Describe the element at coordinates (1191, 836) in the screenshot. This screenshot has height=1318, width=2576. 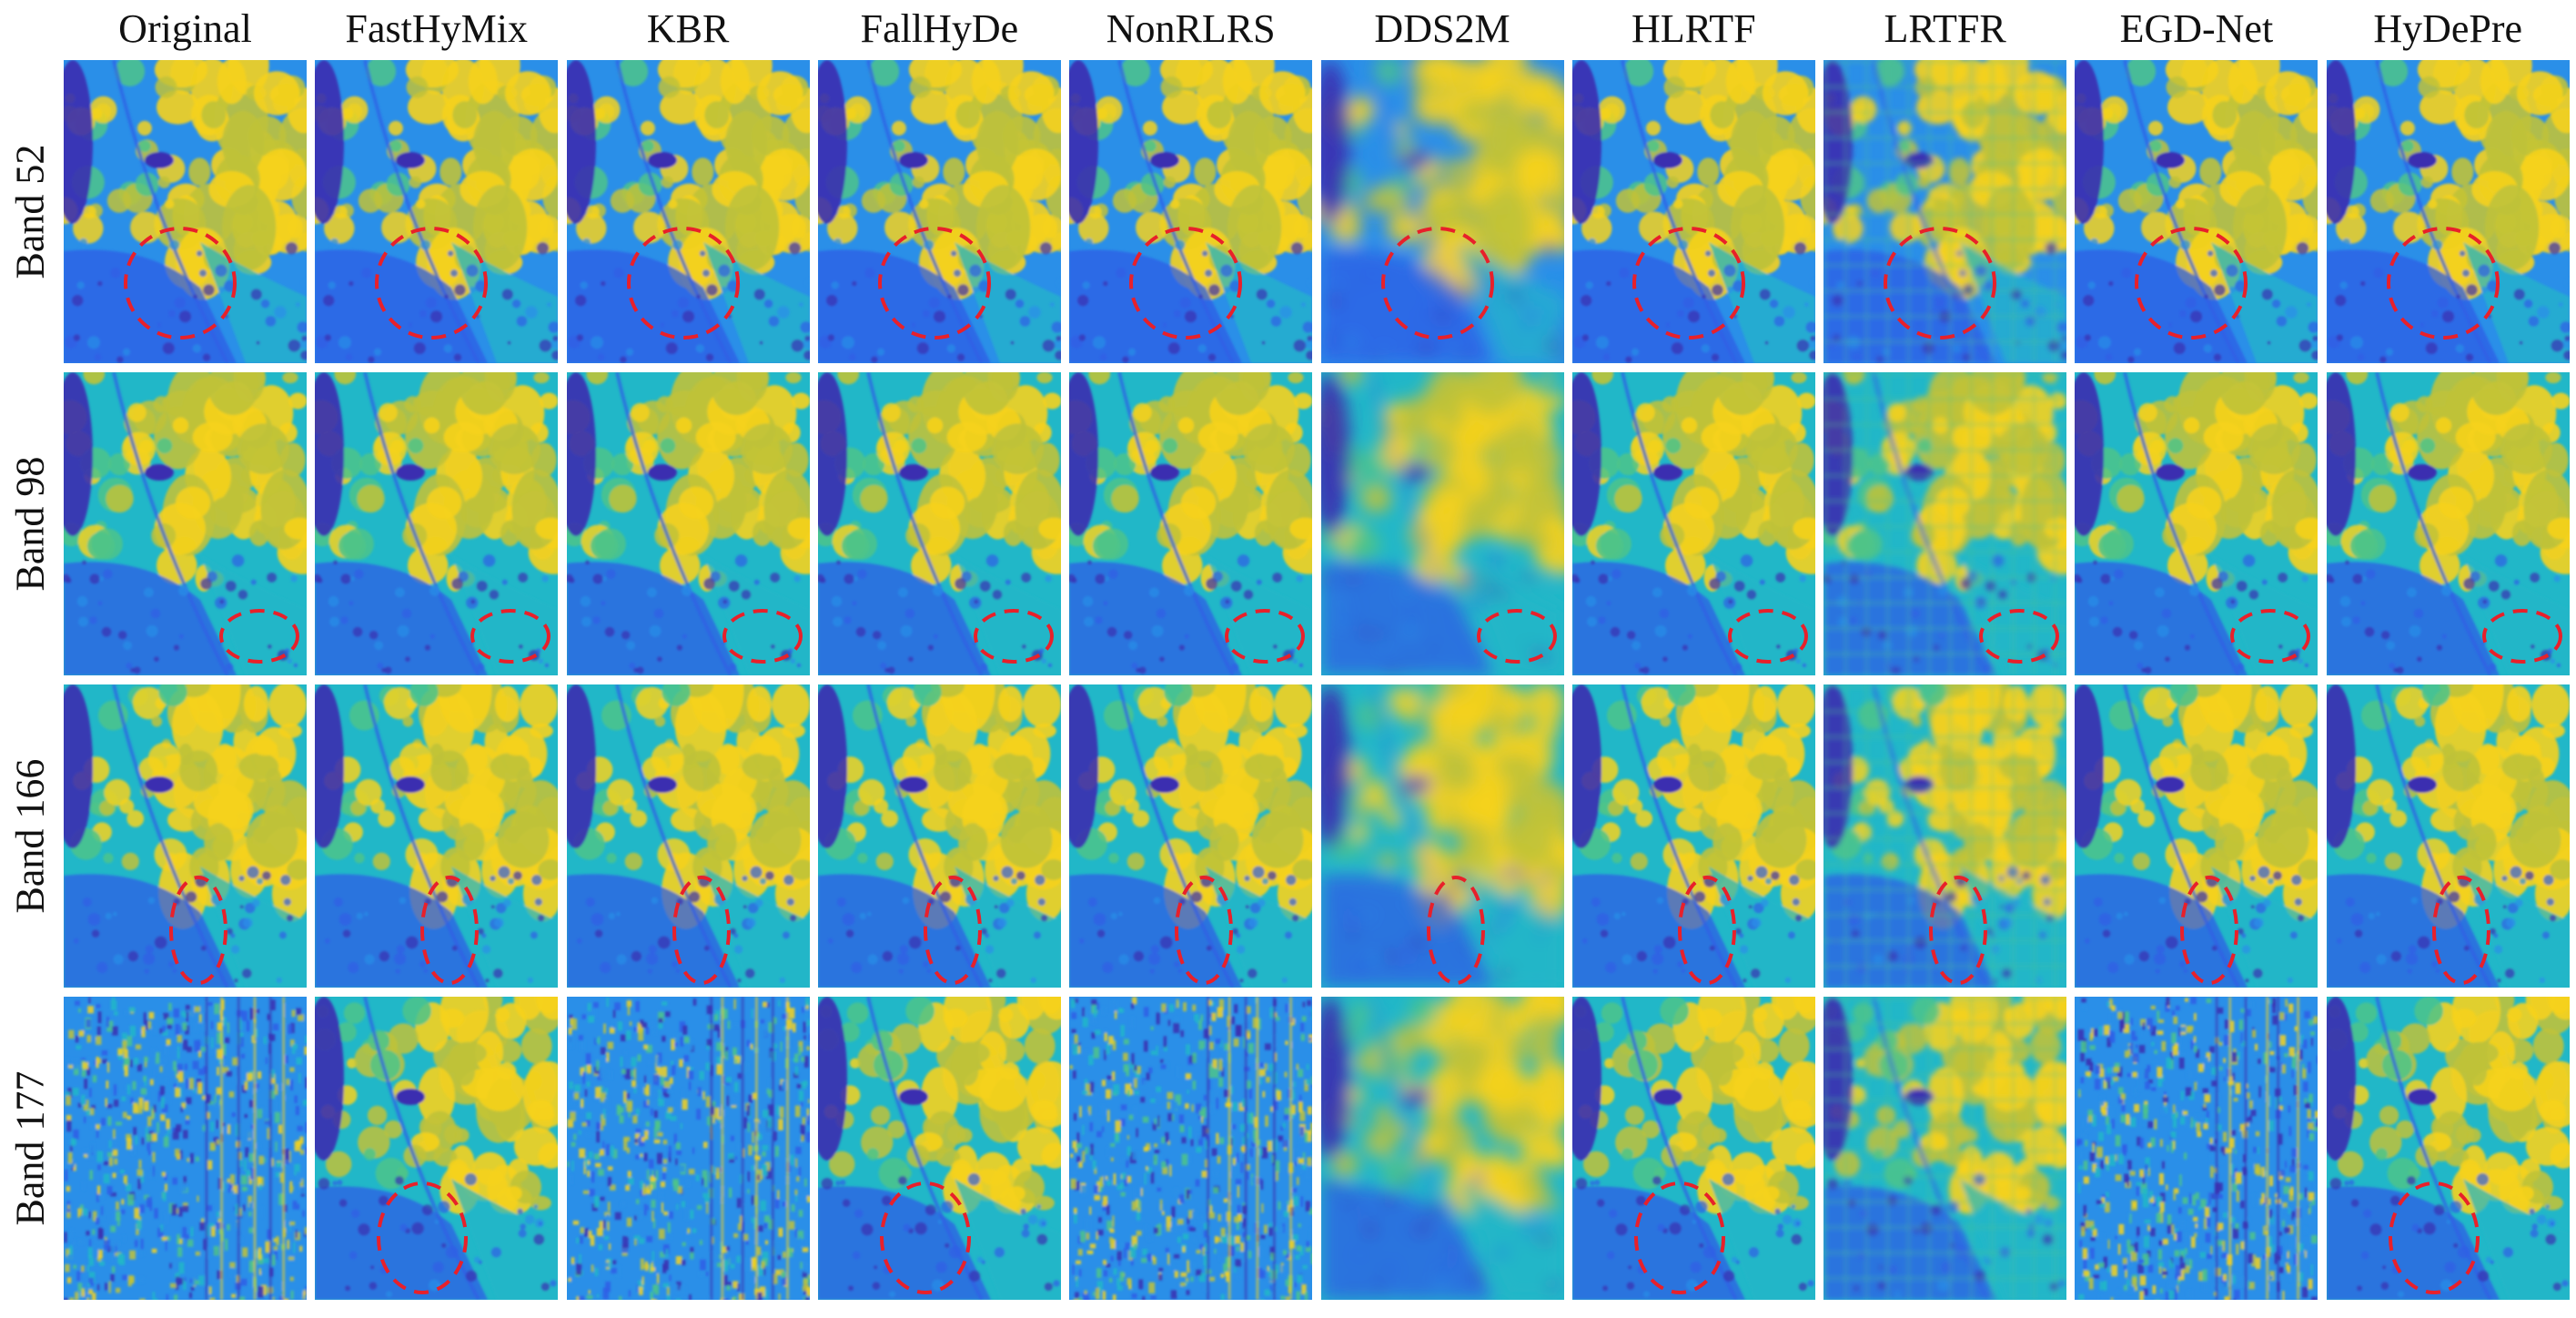
I see `panel-band-166-nonrlrs` at that location.